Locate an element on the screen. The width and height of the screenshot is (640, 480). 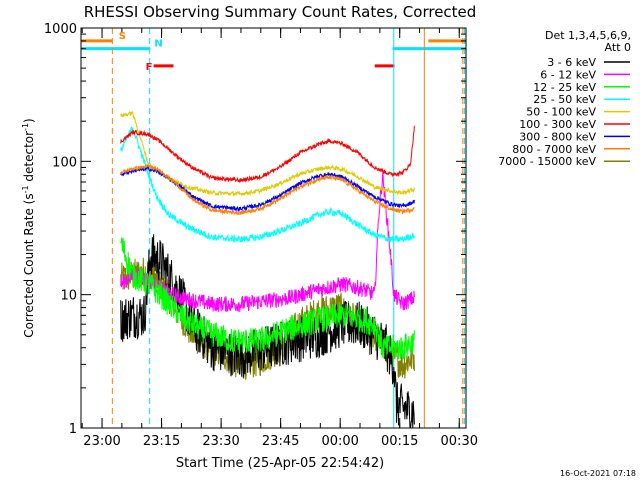
x-tick-label: 00:15 is located at coordinates (399, 441).